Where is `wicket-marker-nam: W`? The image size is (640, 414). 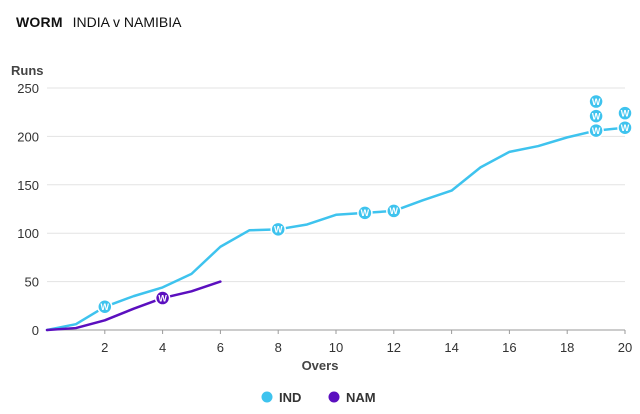 wicket-marker-nam: W is located at coordinates (162, 298).